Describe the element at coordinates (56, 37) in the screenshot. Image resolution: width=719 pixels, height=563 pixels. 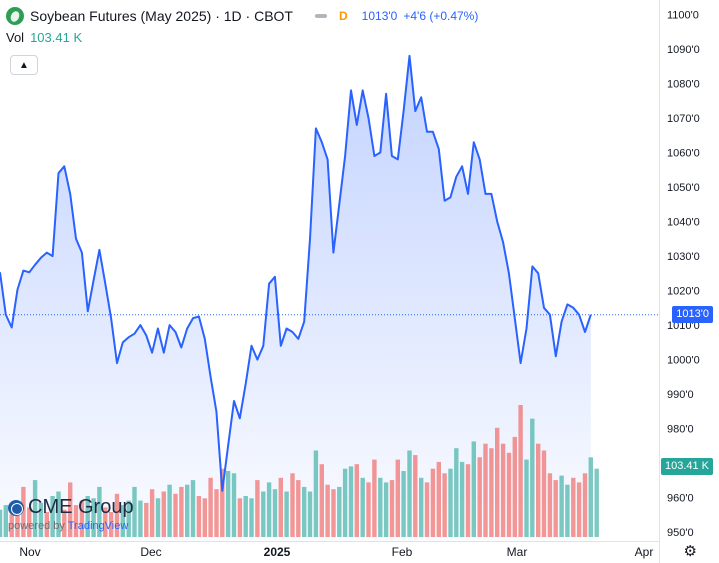
I see `volume-value: 103.41 K` at that location.